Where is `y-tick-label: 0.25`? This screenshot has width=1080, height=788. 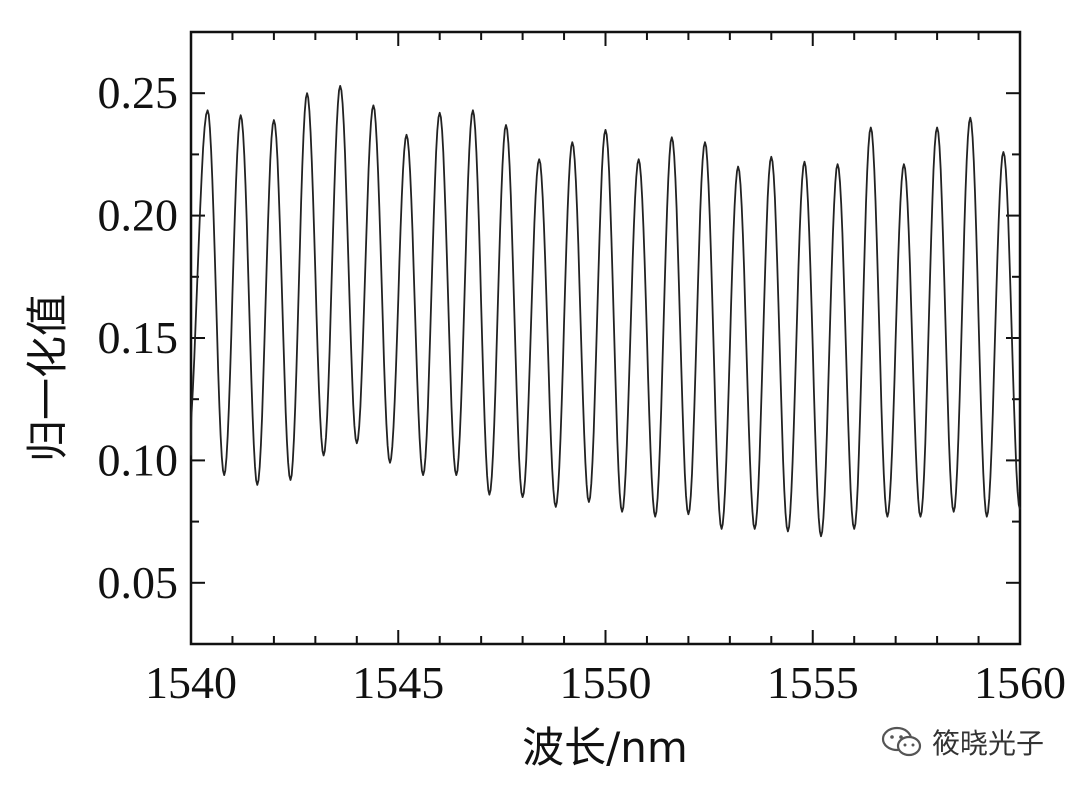 y-tick-label: 0.25 is located at coordinates (138, 92).